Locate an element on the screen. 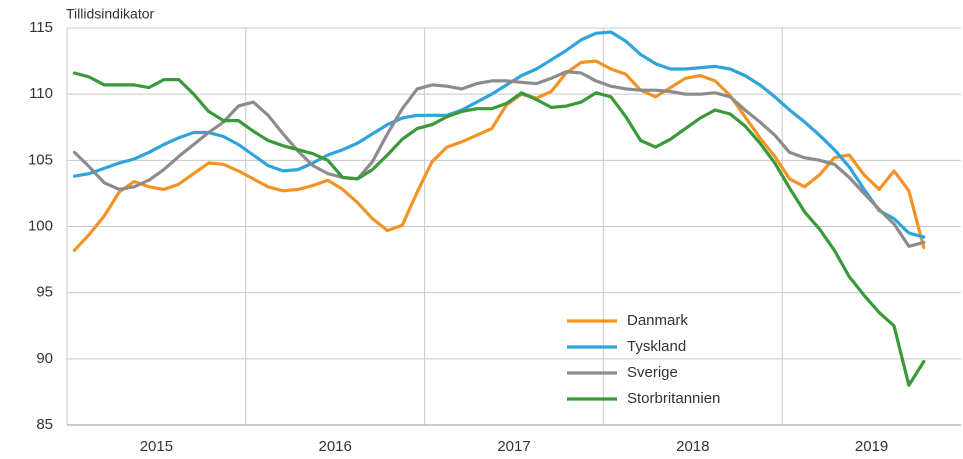 Image resolution: width=963 pixels, height=459 pixels. y-axis-label: Tillidsindikator is located at coordinates (110, 14).